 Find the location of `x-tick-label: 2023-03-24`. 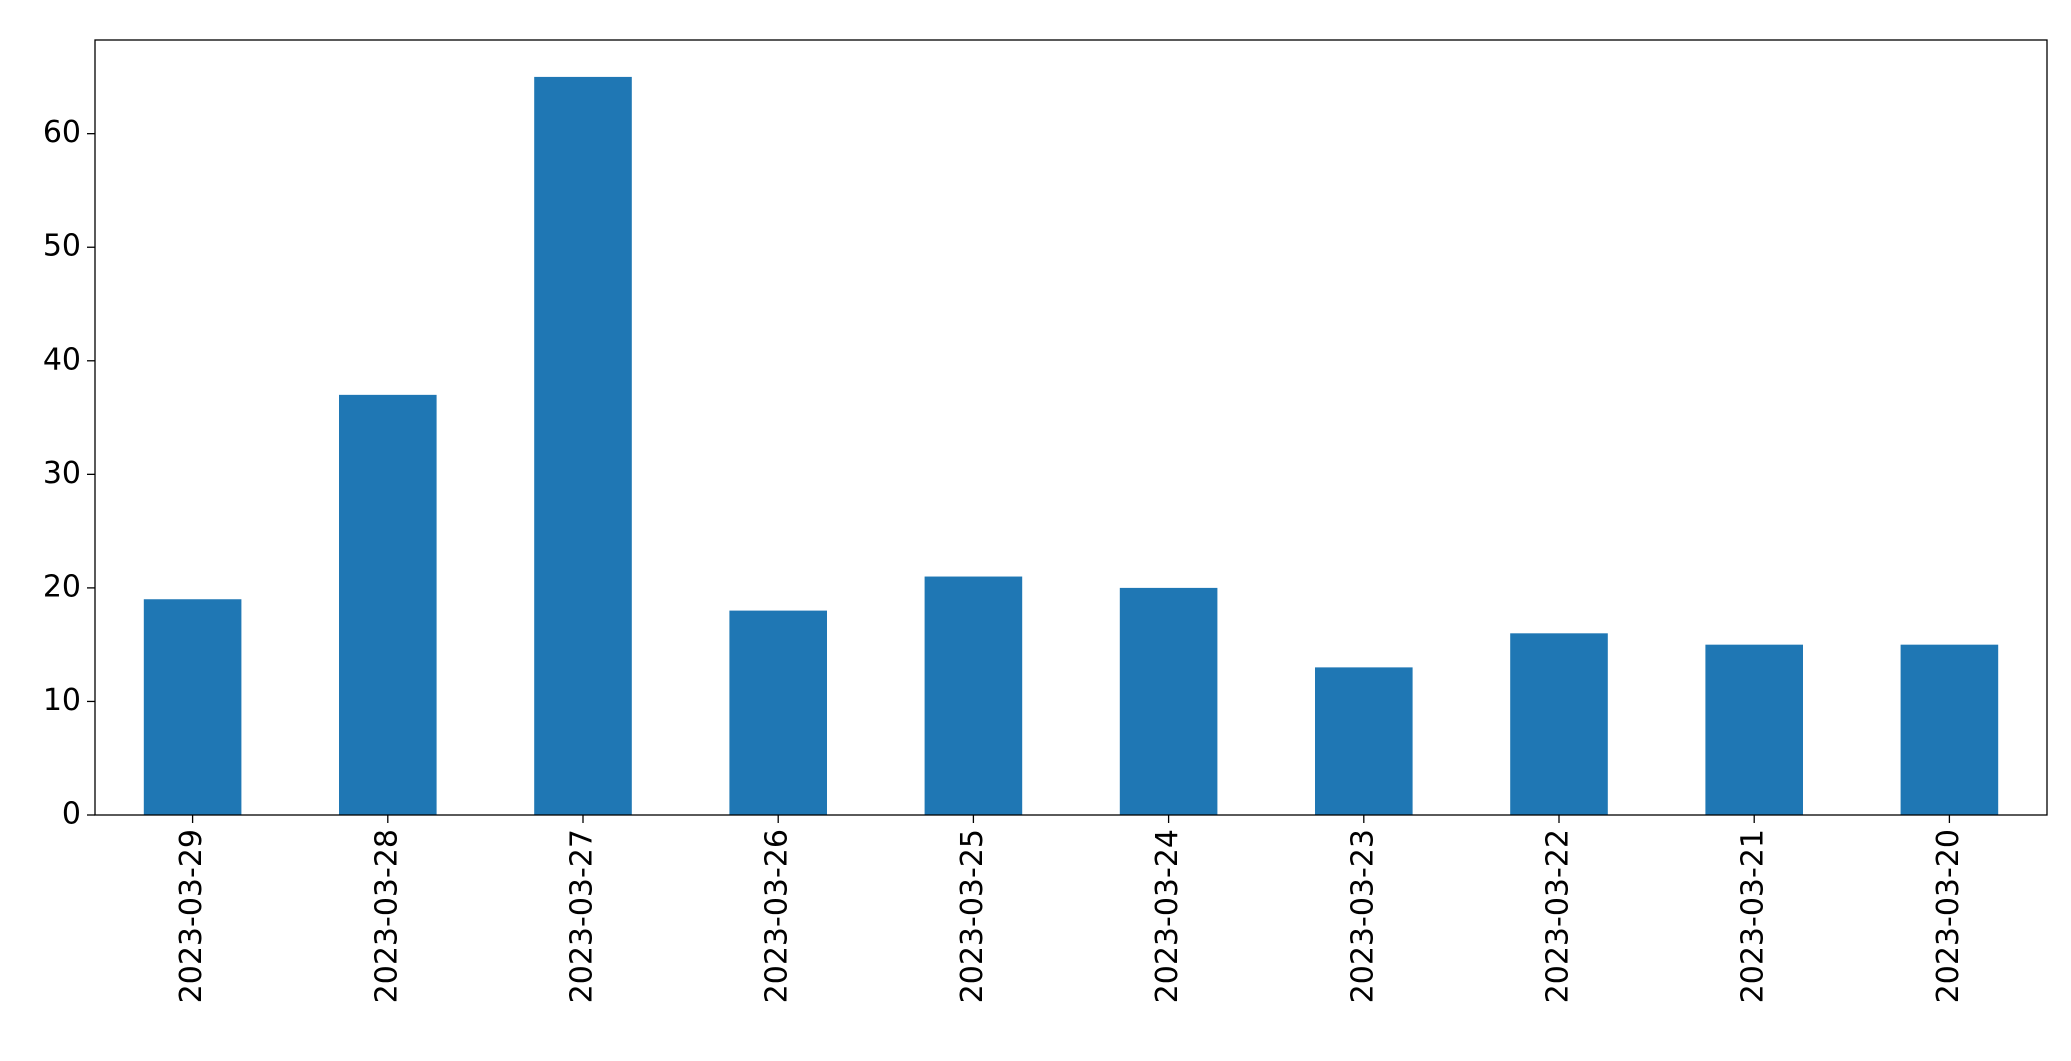

x-tick-label: 2023-03-24 is located at coordinates (1167, 916).